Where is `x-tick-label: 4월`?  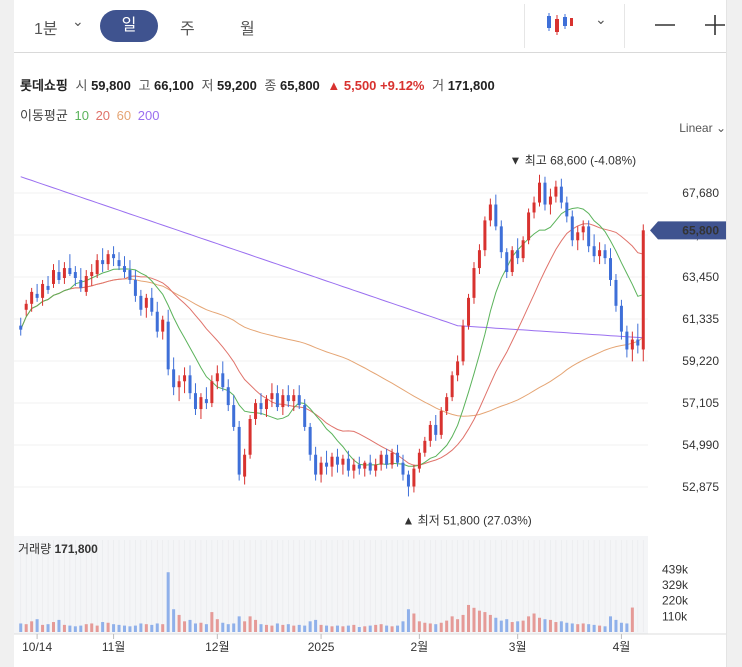
x-tick-label: 4월 is located at coordinates (622, 647).